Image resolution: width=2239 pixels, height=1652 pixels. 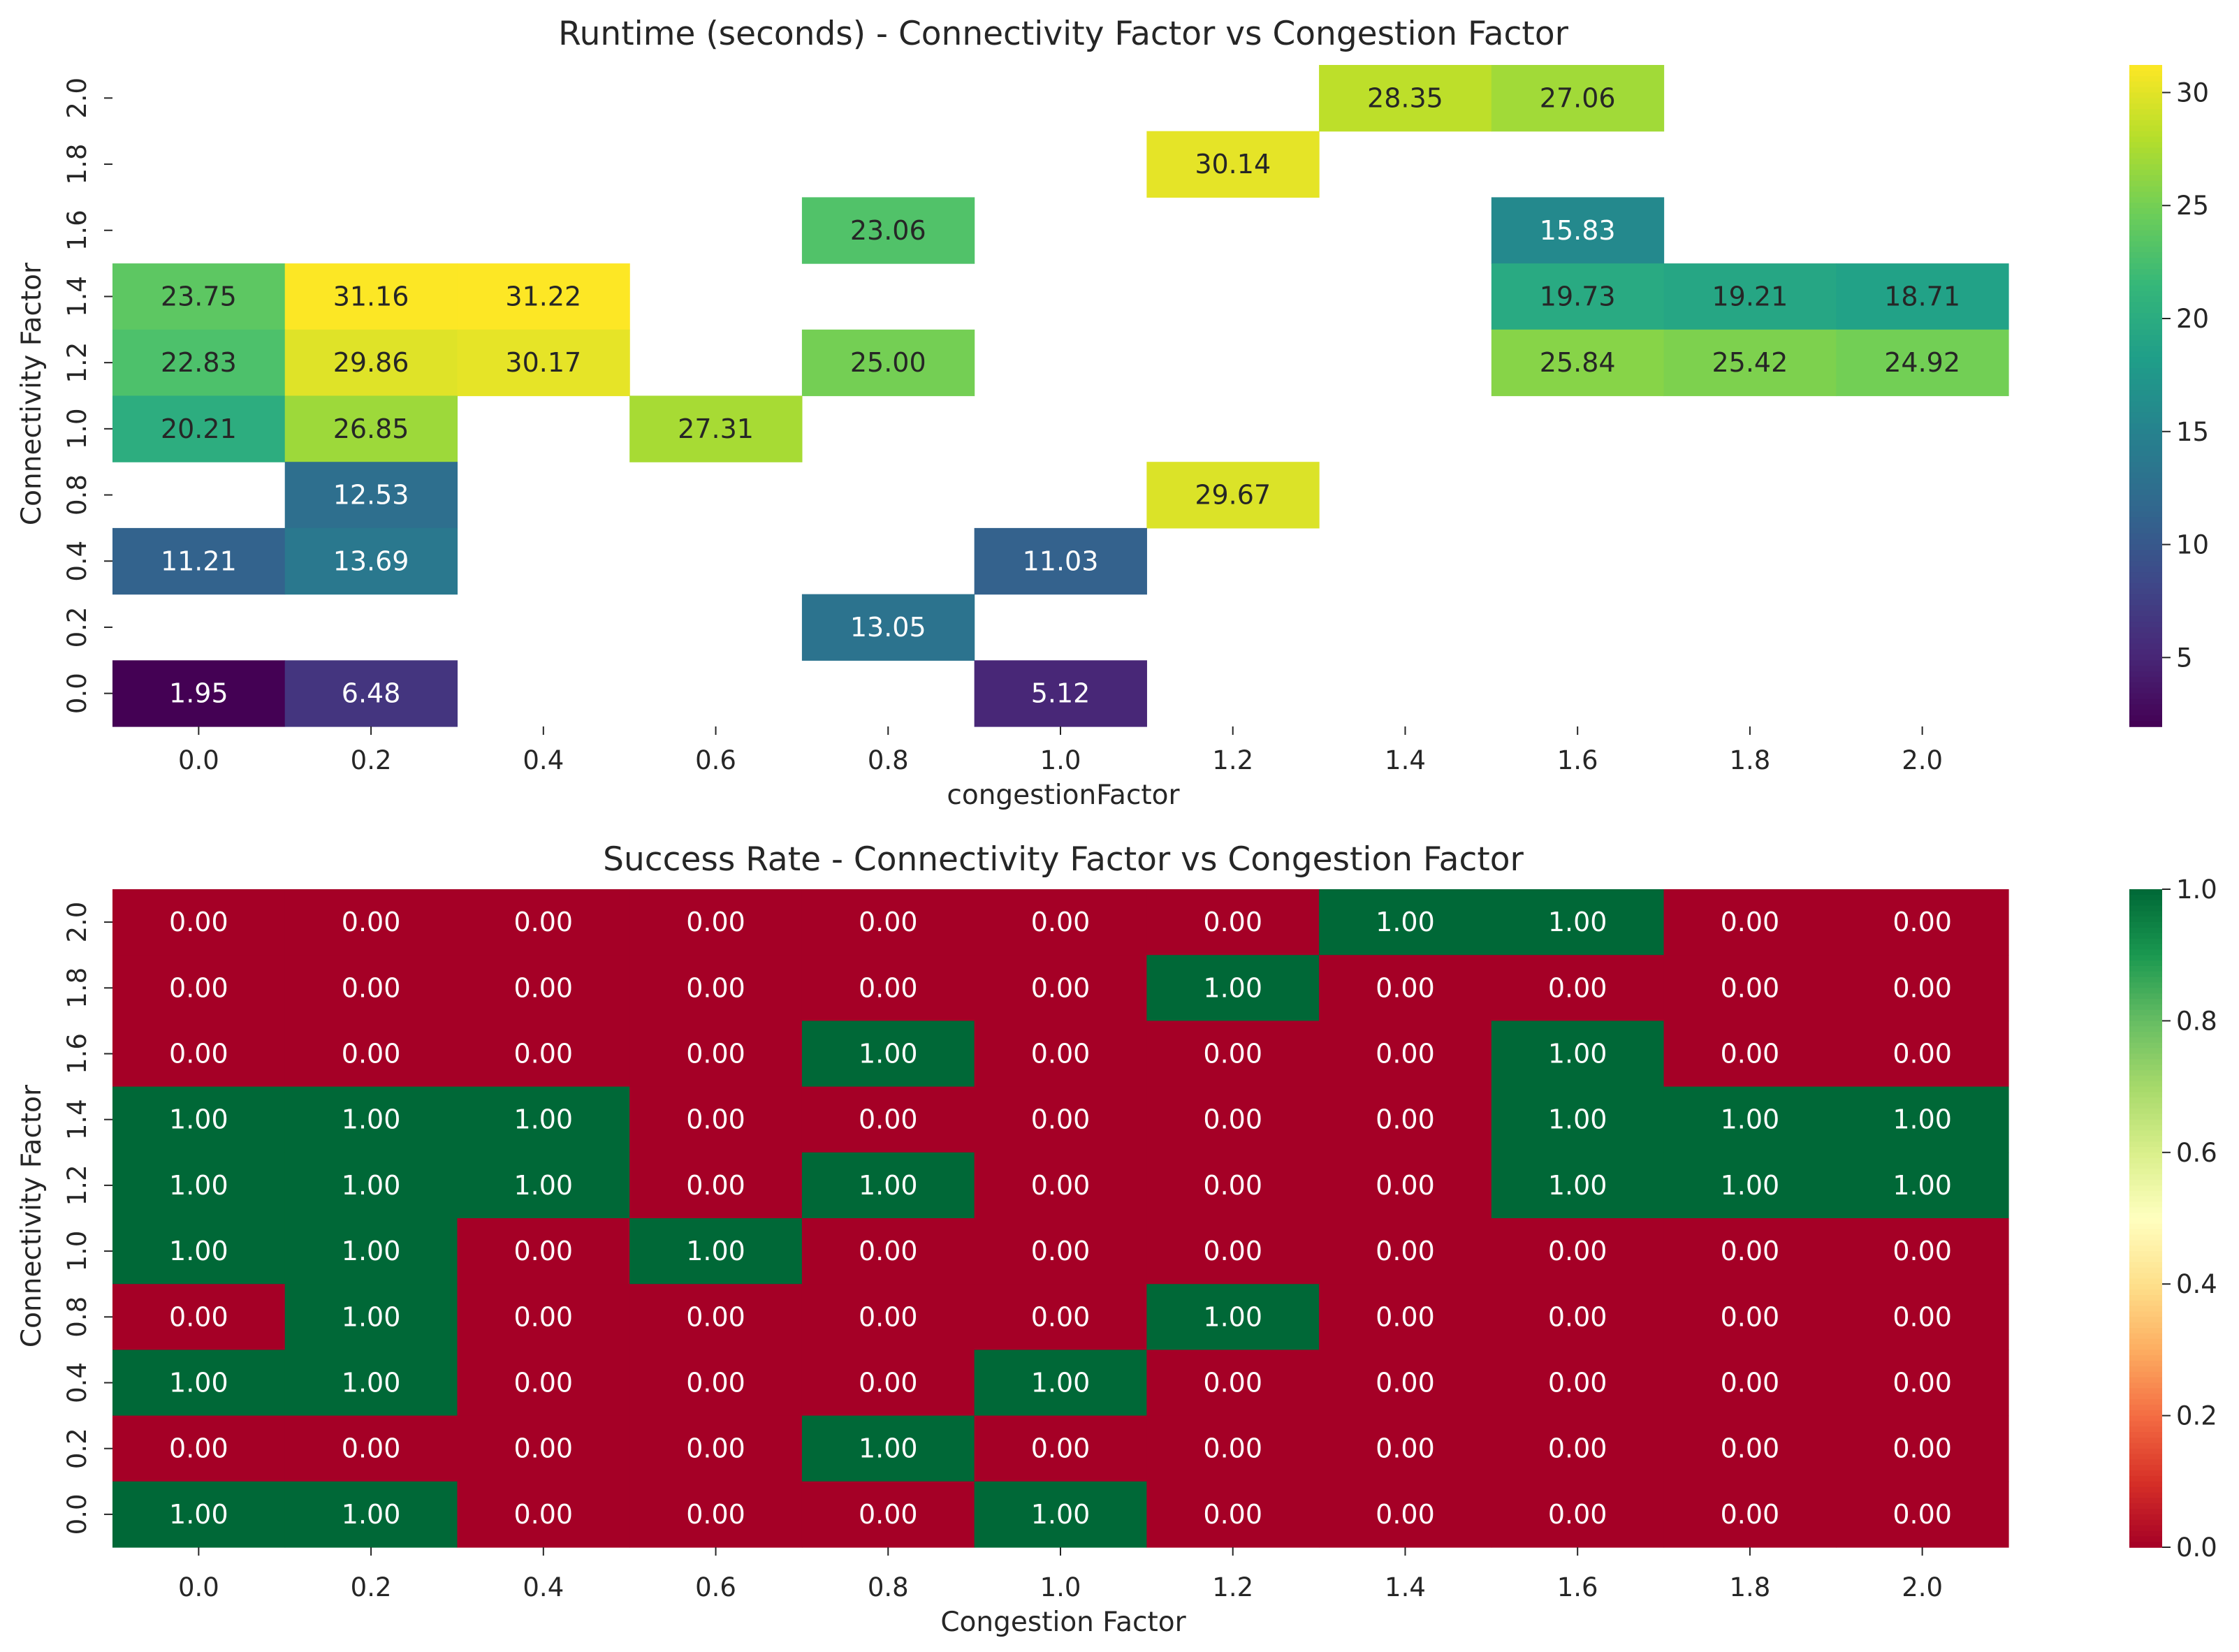 What do you see at coordinates (2196, 890) in the screenshot?
I see `colorbar-tick-label: 1.0` at bounding box center [2196, 890].